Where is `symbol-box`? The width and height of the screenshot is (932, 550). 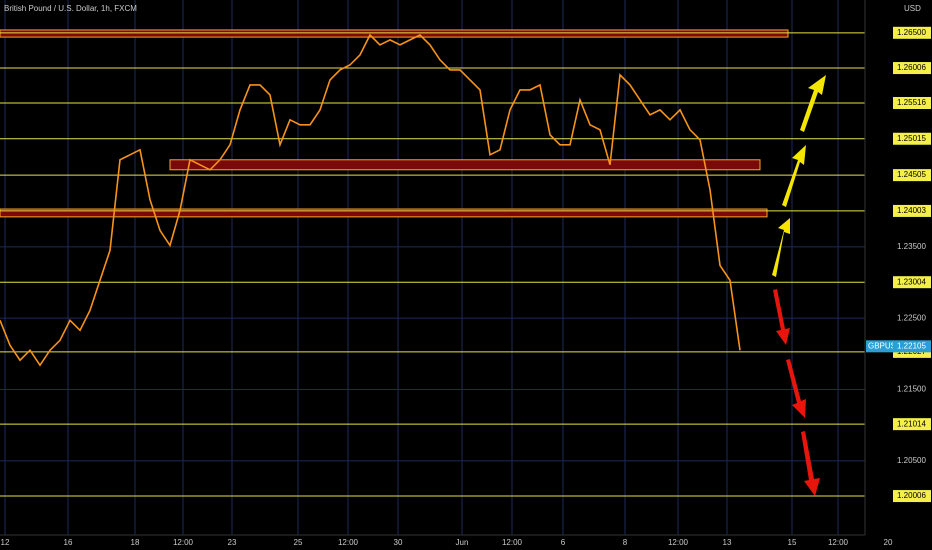
symbol-box is located at coordinates (880, 346).